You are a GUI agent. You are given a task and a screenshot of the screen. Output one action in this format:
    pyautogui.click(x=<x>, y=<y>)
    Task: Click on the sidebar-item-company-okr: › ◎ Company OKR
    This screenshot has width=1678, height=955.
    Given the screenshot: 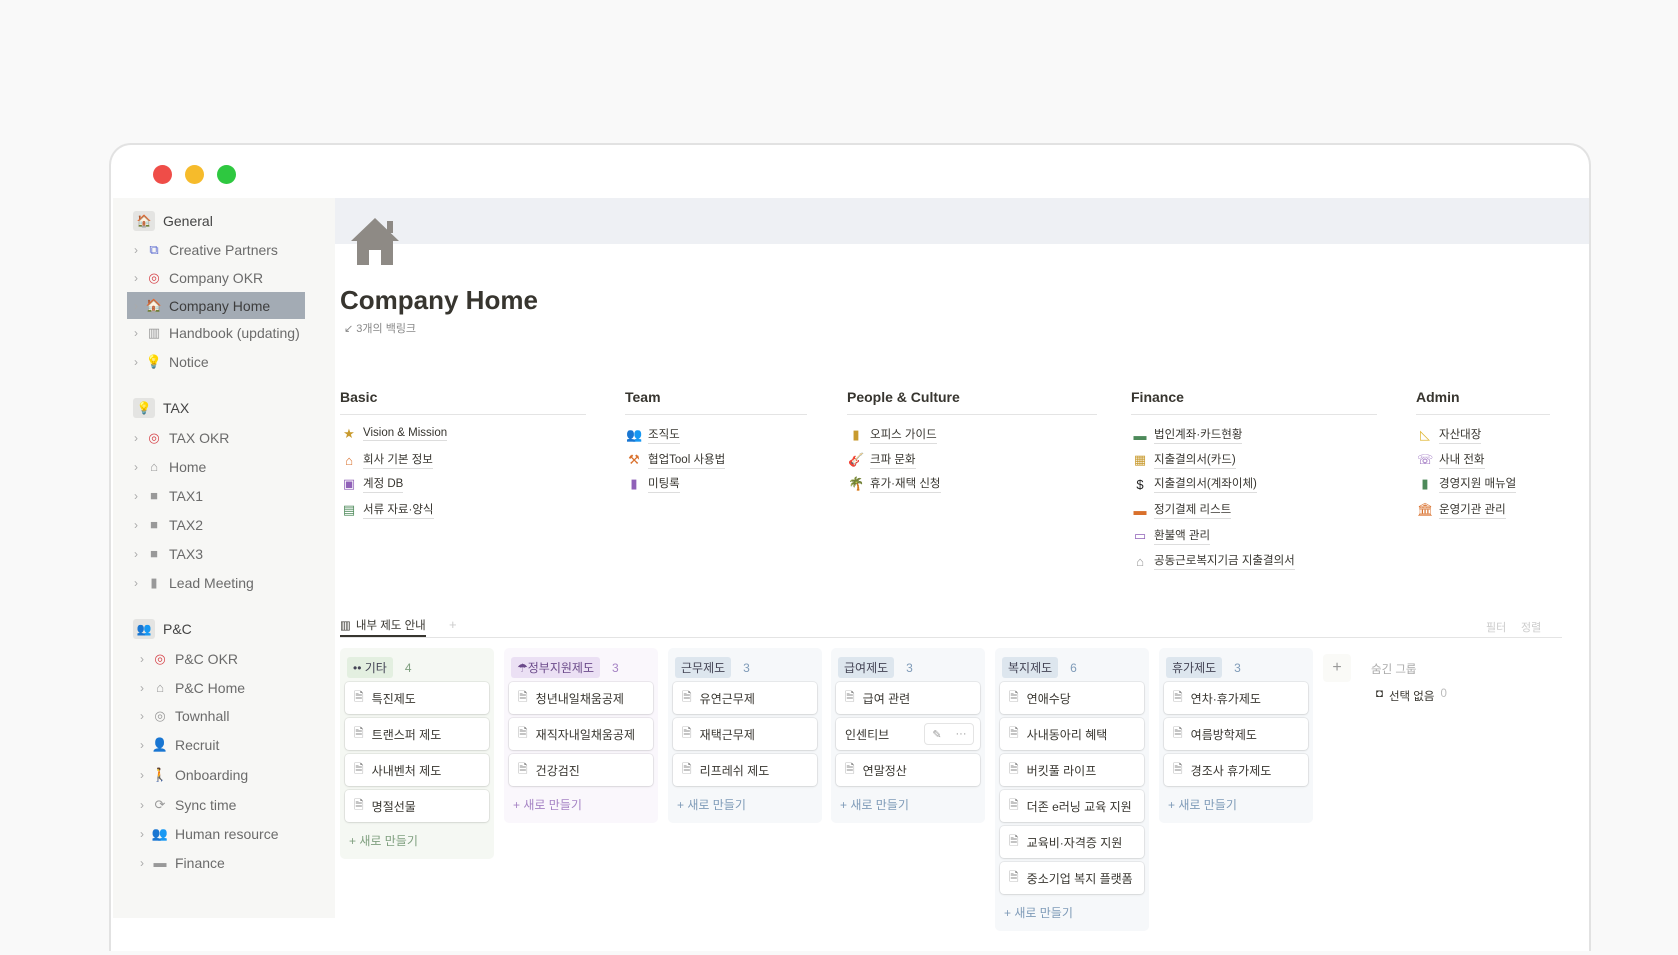 What is the action you would take?
    pyautogui.click(x=195, y=277)
    